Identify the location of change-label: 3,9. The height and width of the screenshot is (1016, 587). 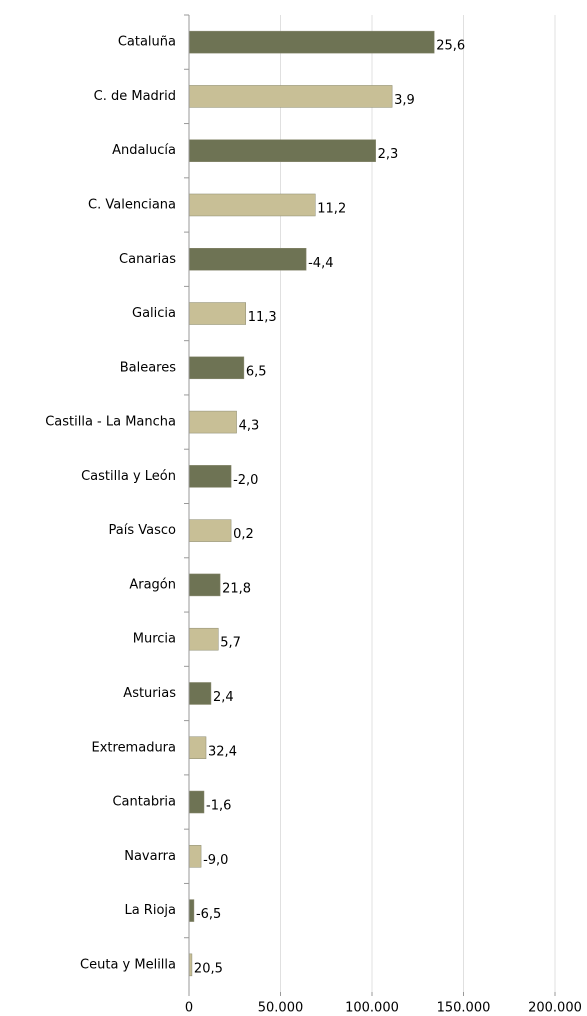
(404, 100).